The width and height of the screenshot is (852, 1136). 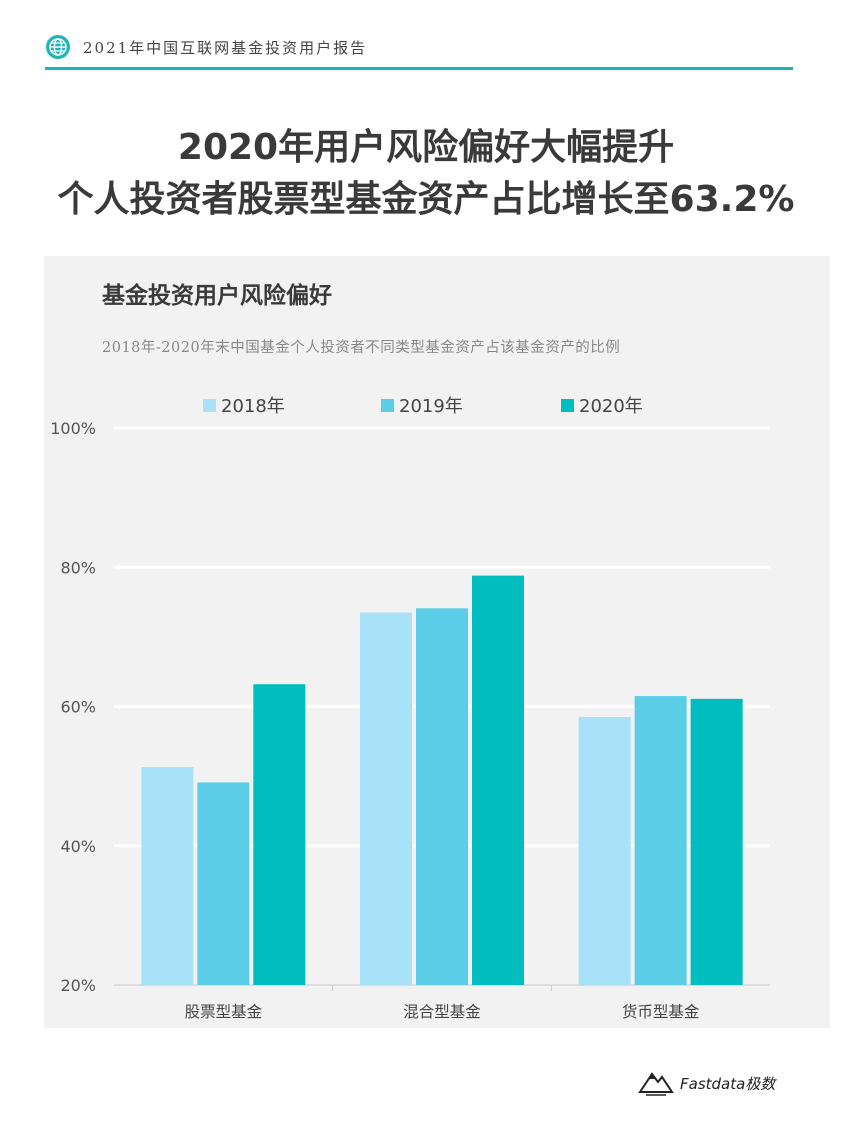 What do you see at coordinates (73, 428) in the screenshot?
I see `y-tick-label: 100%` at bounding box center [73, 428].